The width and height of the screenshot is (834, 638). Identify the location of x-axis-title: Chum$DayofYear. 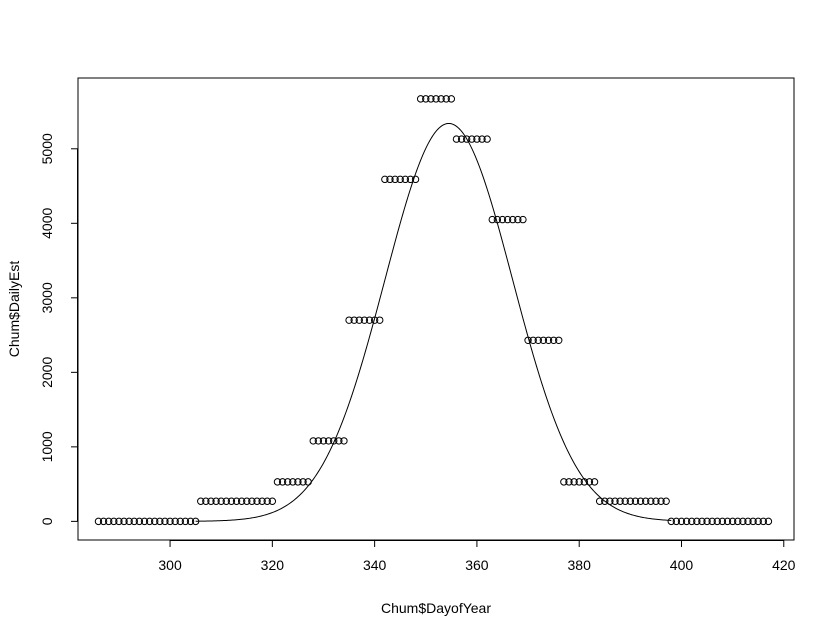
(436, 608).